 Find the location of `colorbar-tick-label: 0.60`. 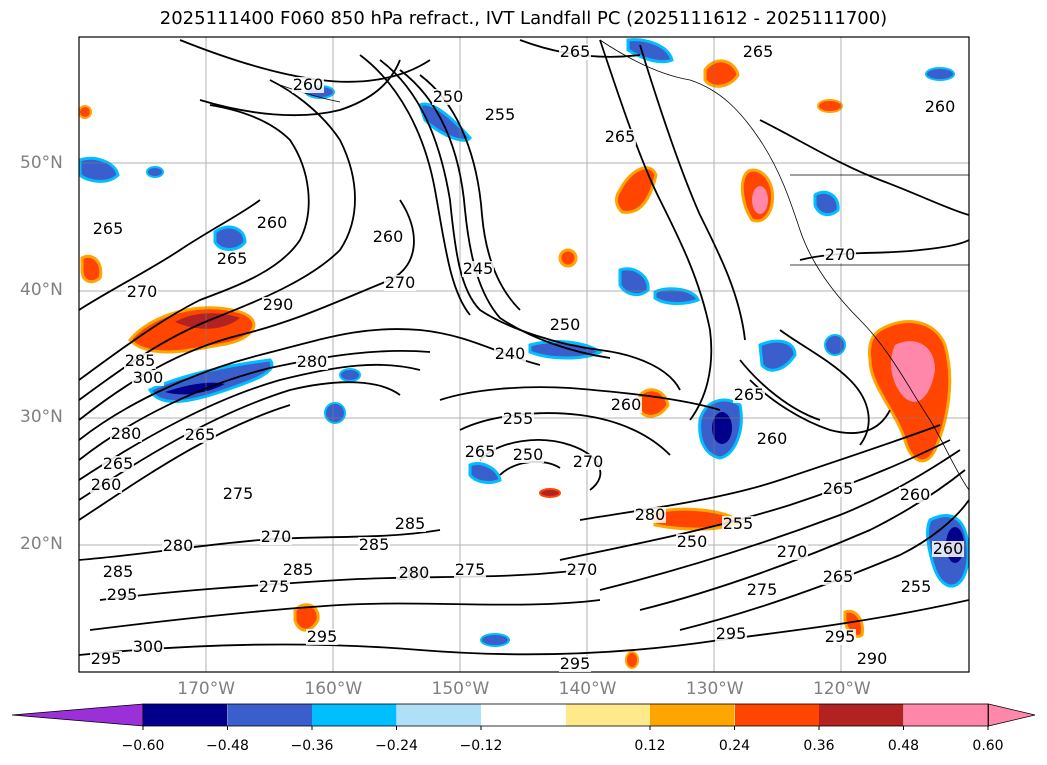

colorbar-tick-label: 0.60 is located at coordinates (988, 746).